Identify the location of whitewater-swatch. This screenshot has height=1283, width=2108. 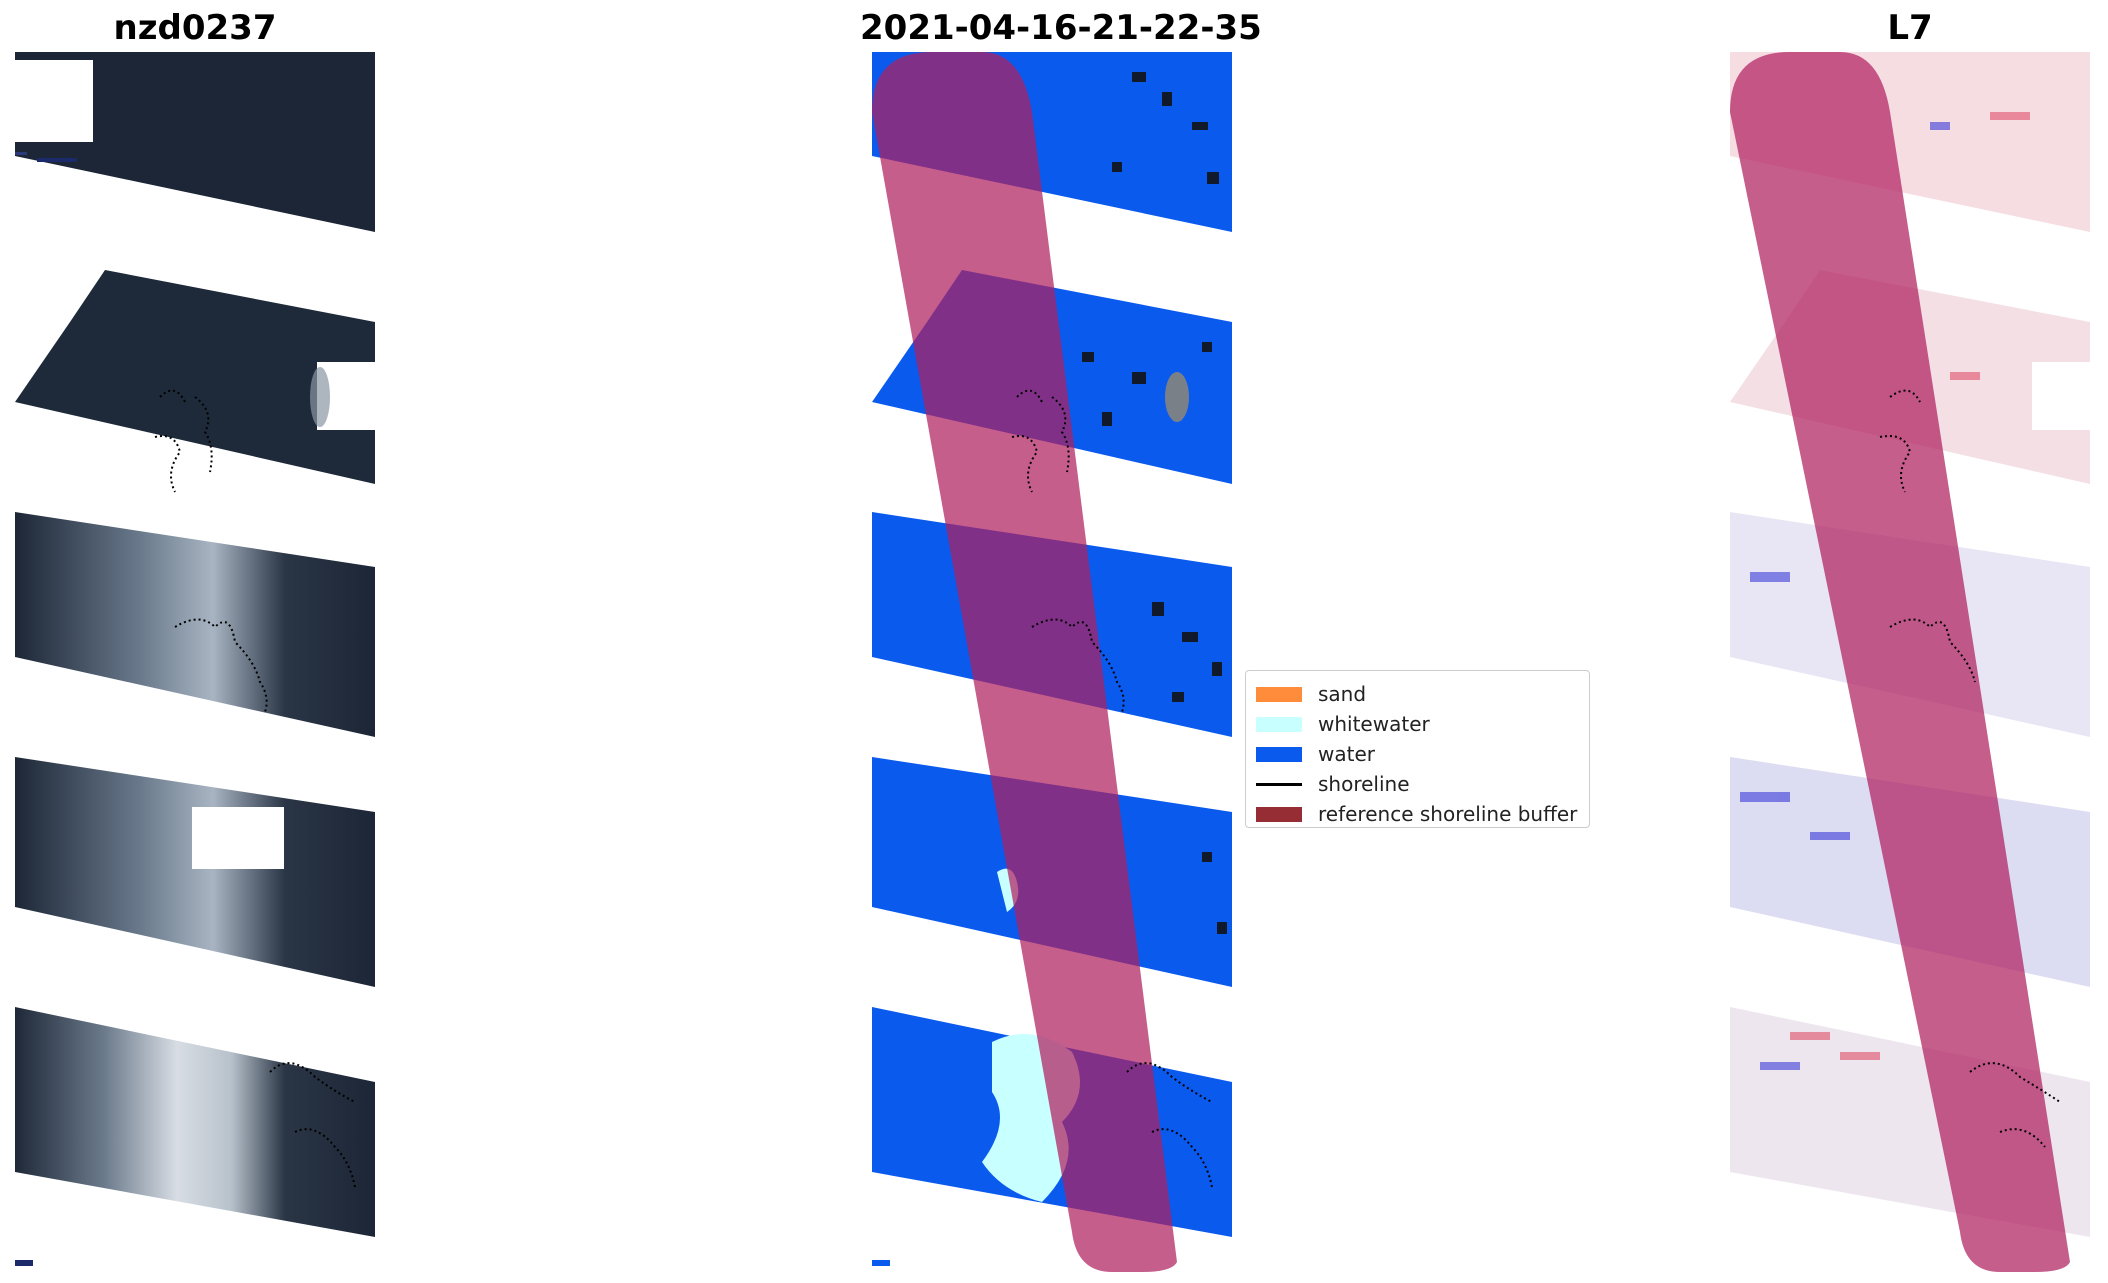
(1279, 724).